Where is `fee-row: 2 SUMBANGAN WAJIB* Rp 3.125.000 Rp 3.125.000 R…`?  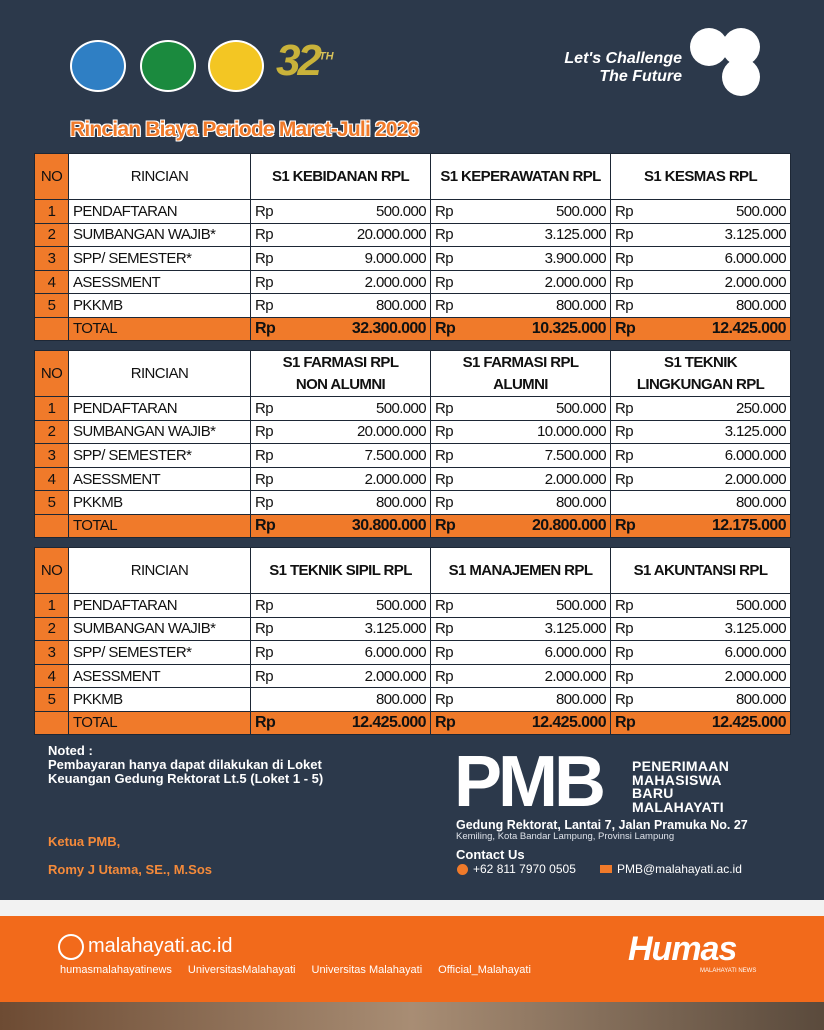 fee-row: 2 SUMBANGAN WAJIB* Rp 3.125.000 Rp 3.125.000 R… is located at coordinates (413, 629).